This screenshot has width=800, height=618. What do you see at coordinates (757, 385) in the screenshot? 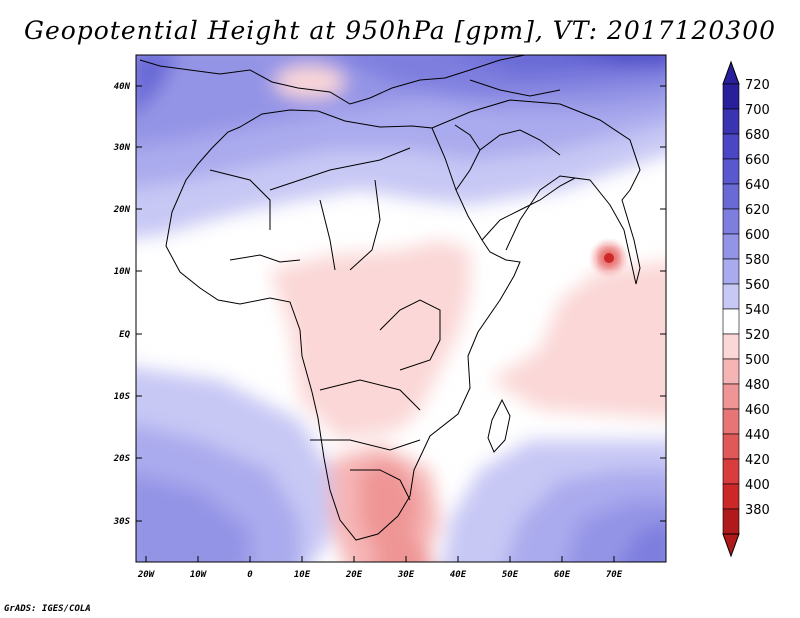
I see `colorbar-label: 480` at bounding box center [757, 385].